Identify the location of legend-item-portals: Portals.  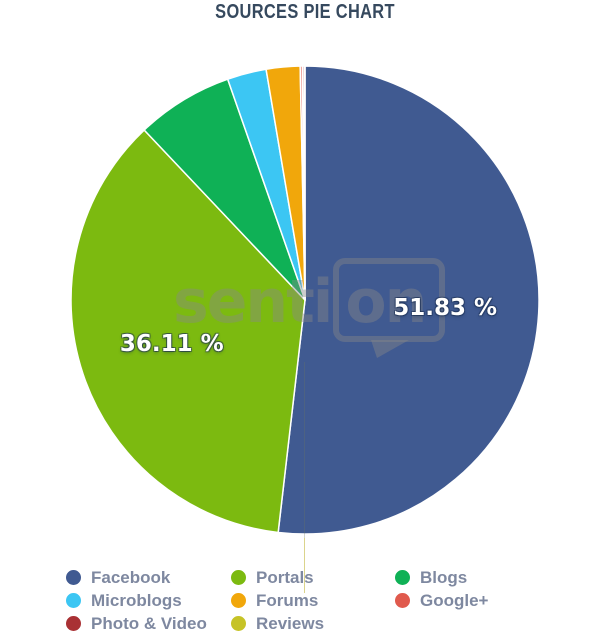
(313, 577).